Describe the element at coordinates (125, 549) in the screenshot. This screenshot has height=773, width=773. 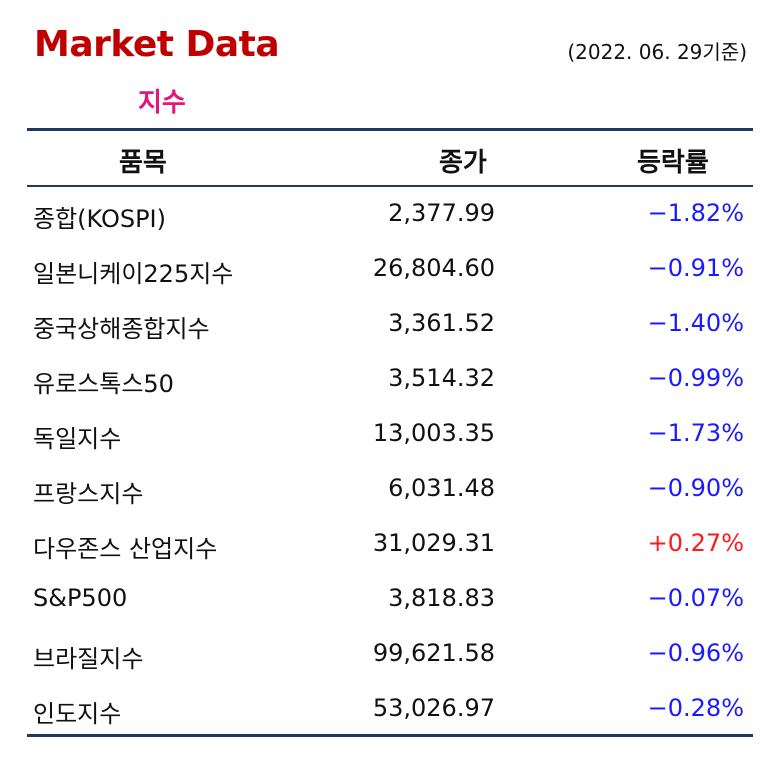
I see `row-item-name: 다우존스 산업지수` at that location.